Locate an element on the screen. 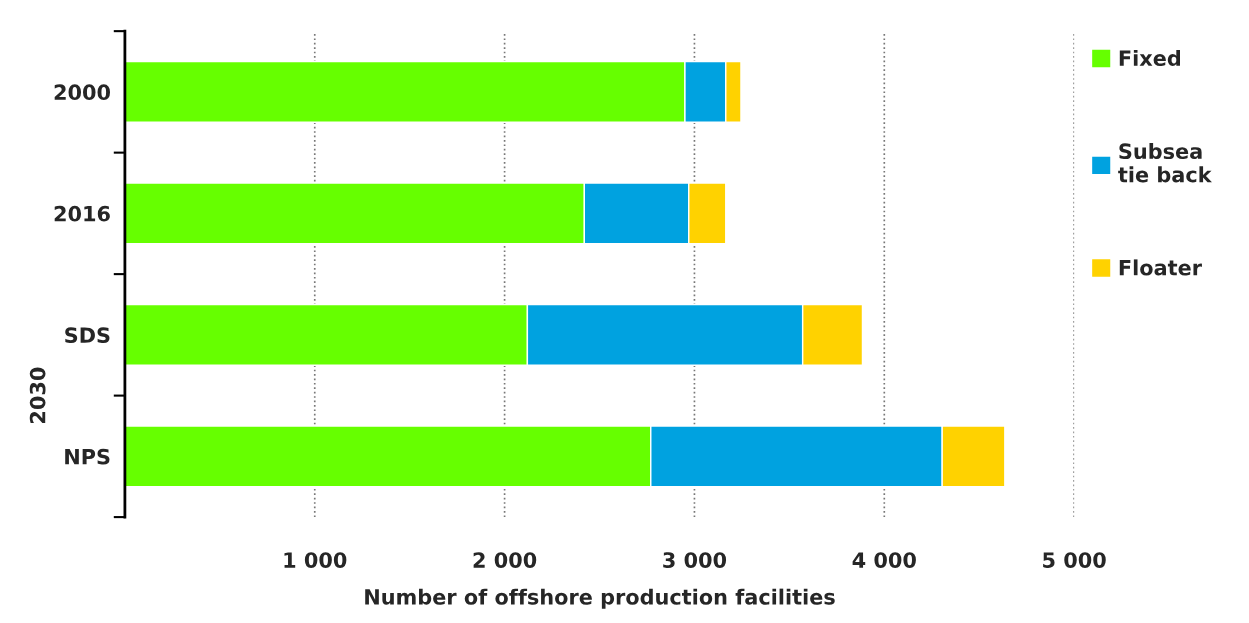 The image size is (1249, 623). y-tick-label: 2016 is located at coordinates (82, 213).